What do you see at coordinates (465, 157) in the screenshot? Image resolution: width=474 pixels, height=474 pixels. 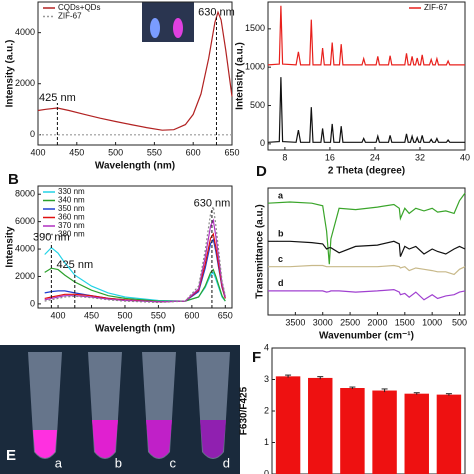 I see `x-tick-label: 40` at bounding box center [465, 157].